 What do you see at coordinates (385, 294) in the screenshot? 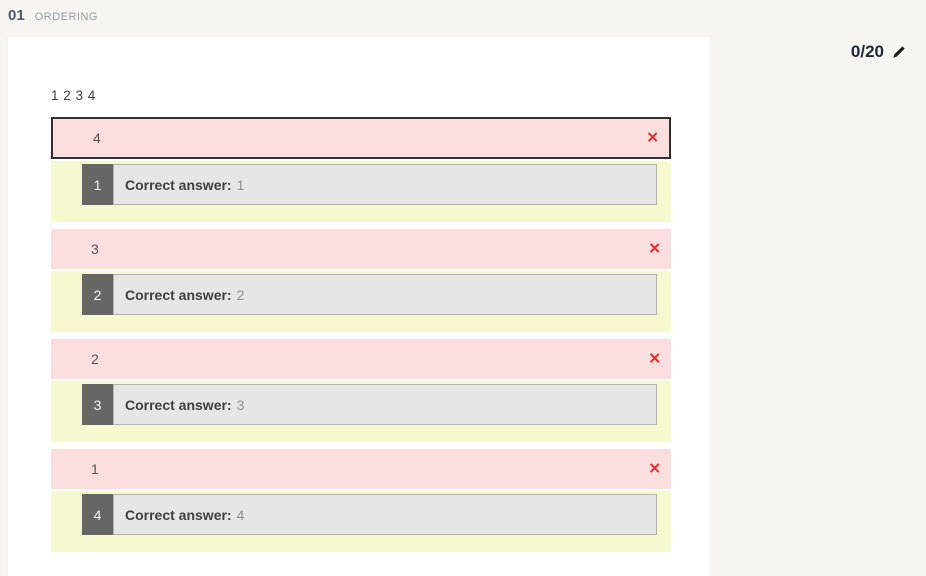
I see `correct-answer-box: Correct answer: 2` at bounding box center [385, 294].